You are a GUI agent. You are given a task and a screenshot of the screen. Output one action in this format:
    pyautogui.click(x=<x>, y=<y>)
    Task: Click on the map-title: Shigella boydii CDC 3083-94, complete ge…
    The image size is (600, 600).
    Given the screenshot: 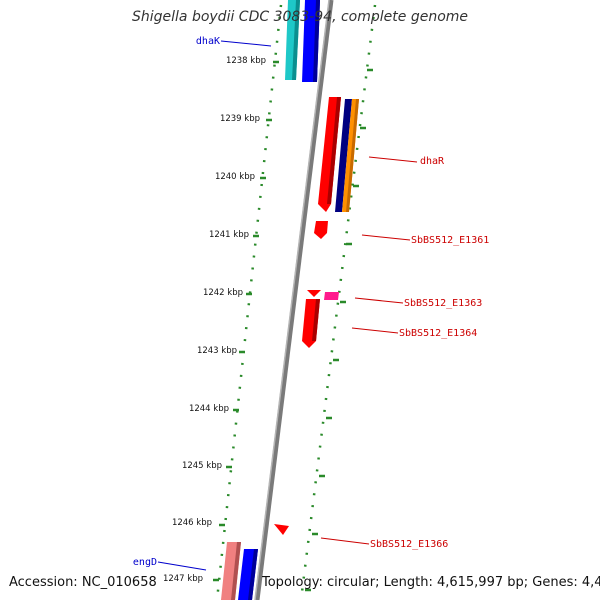 What is the action you would take?
    pyautogui.click(x=300, y=17)
    